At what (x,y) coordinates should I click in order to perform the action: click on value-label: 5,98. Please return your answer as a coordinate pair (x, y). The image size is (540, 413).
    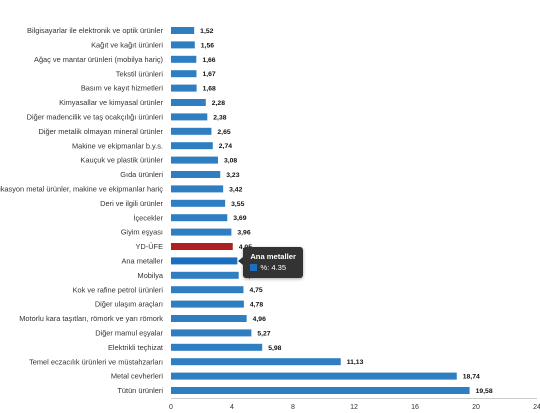
    Looking at the image, I should click on (274, 348).